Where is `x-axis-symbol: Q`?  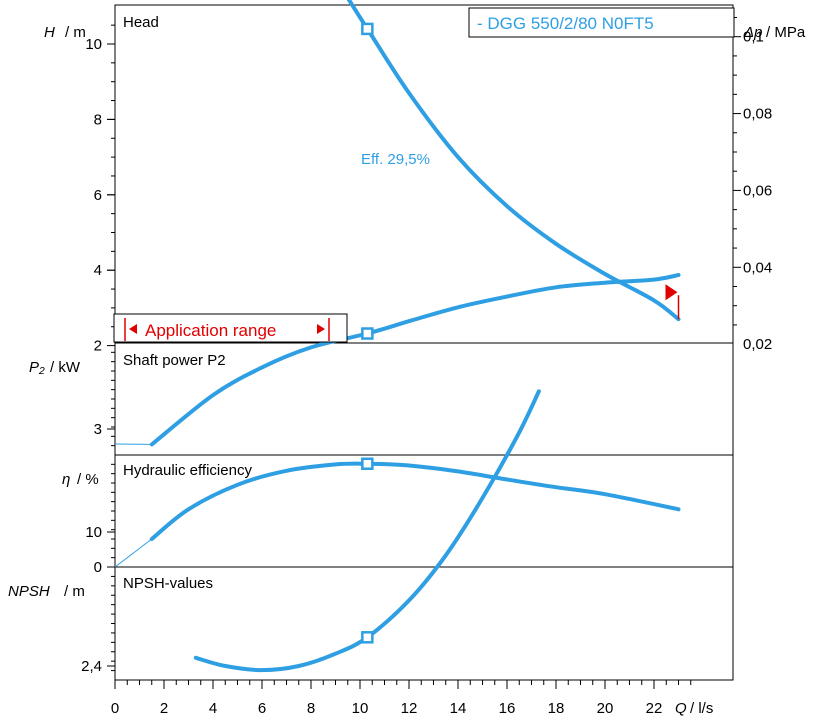
x-axis-symbol: Q is located at coordinates (681, 708).